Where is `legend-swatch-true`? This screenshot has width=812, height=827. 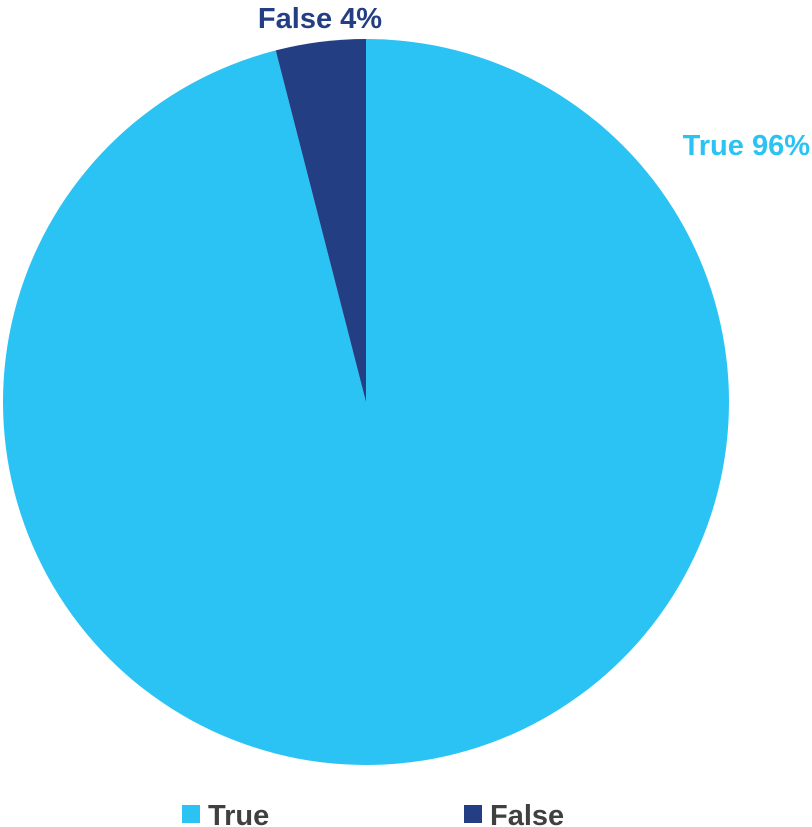 legend-swatch-true is located at coordinates (191, 814).